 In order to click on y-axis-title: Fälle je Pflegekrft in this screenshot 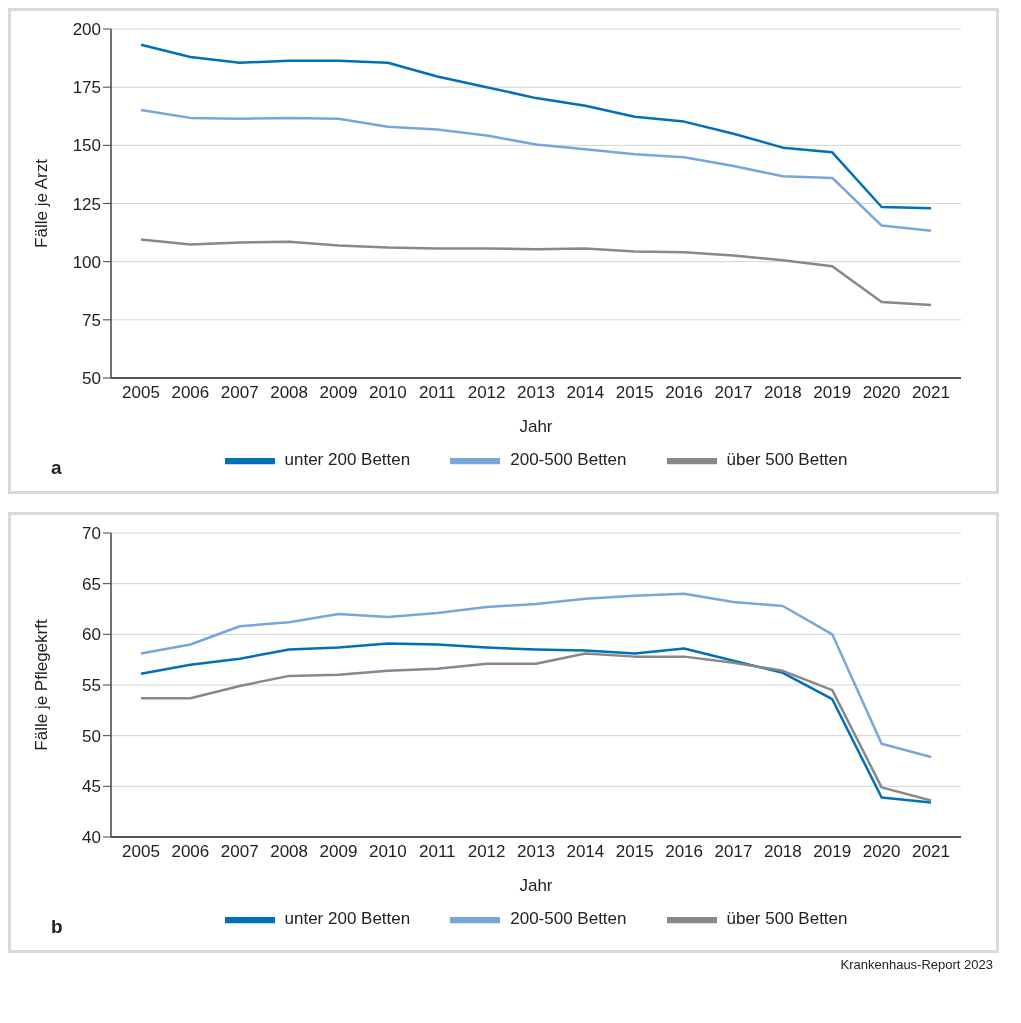, I will do `click(42, 685)`.